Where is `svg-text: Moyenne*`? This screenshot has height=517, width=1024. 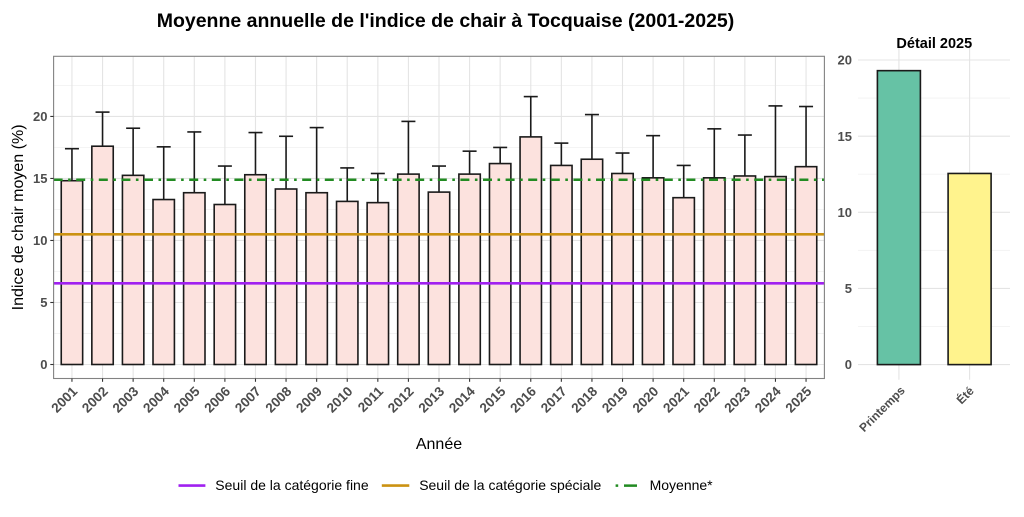
svg-text: Moyenne* is located at coordinates (682, 485).